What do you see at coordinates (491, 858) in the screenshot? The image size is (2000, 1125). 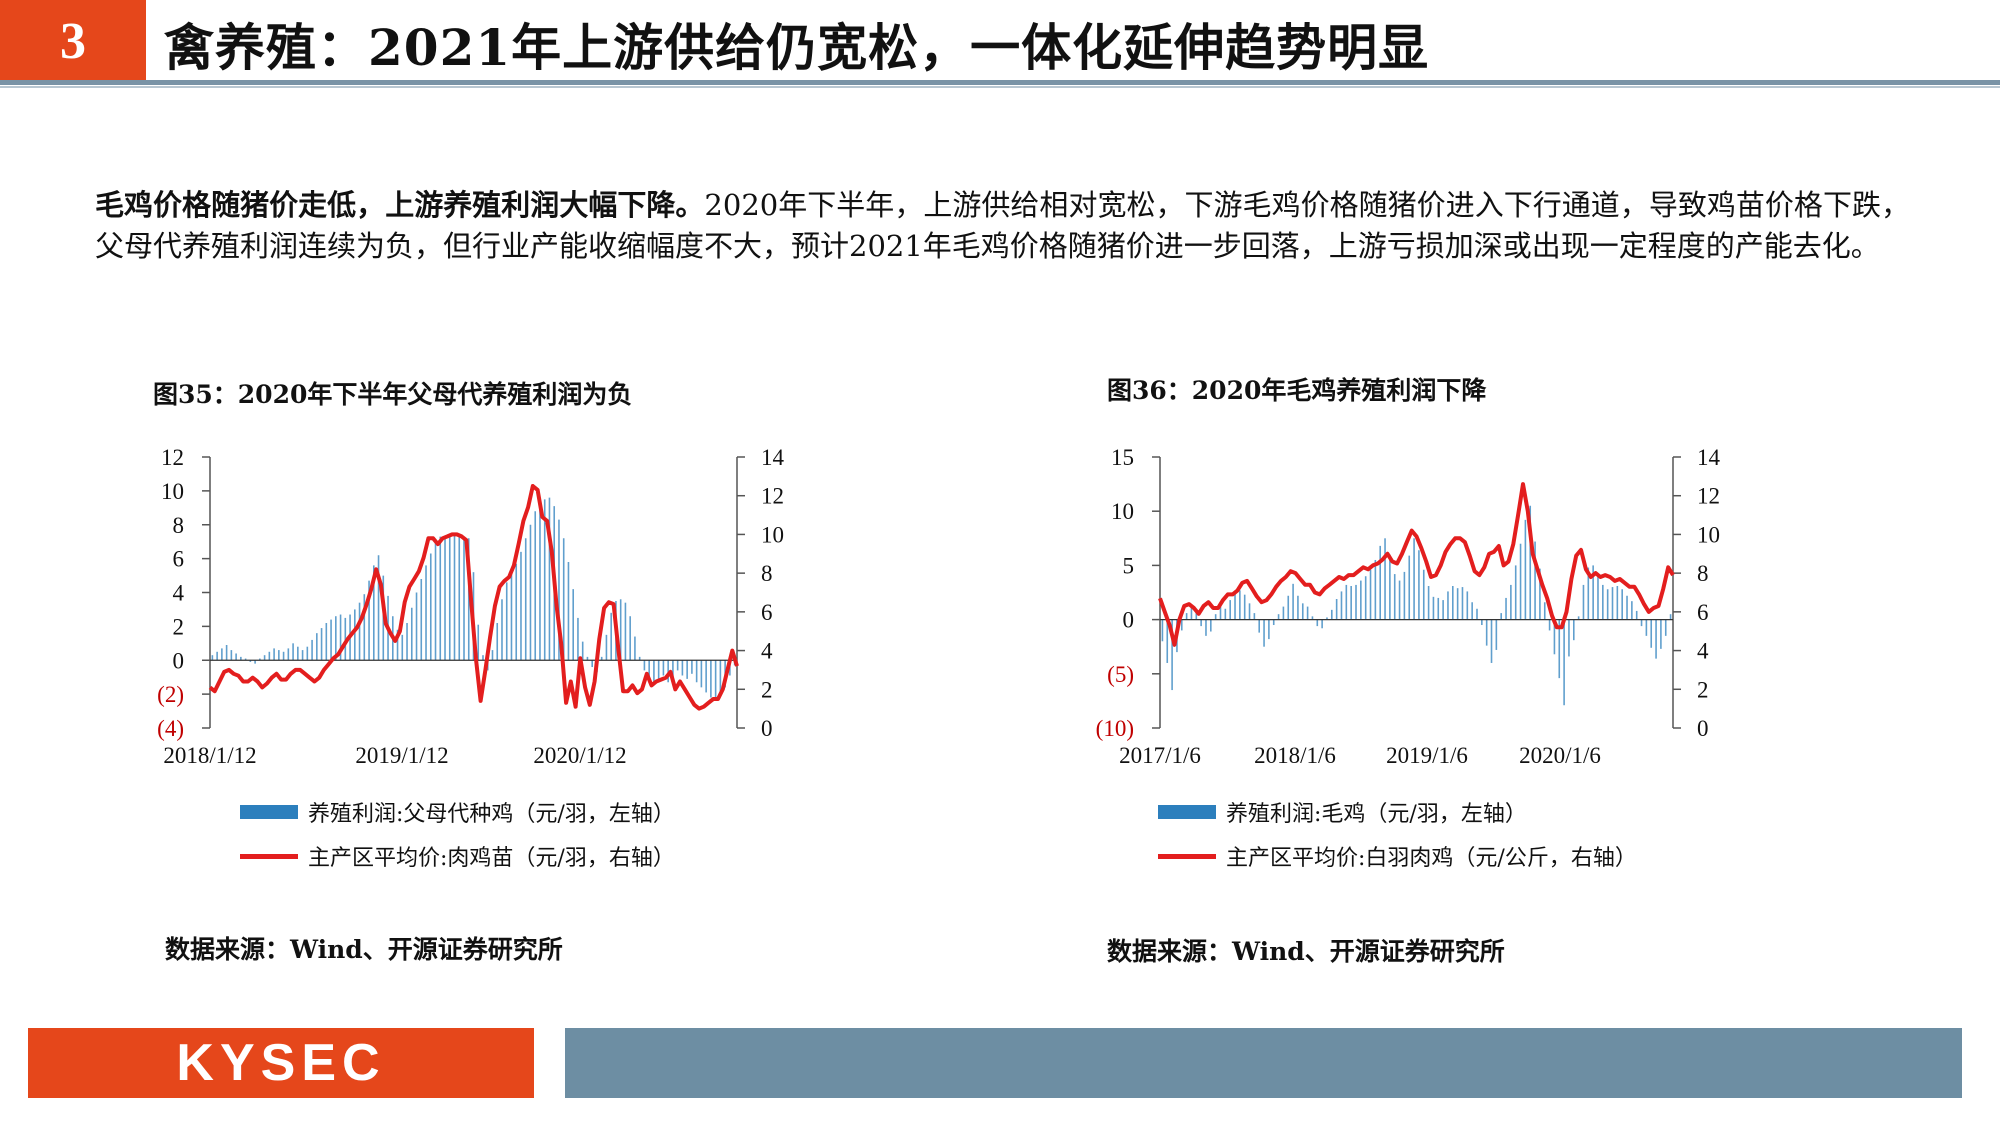 I see `legend-line-label: 主产区平均价:肉鸡苗（元/羽，右轴）` at bounding box center [491, 858].